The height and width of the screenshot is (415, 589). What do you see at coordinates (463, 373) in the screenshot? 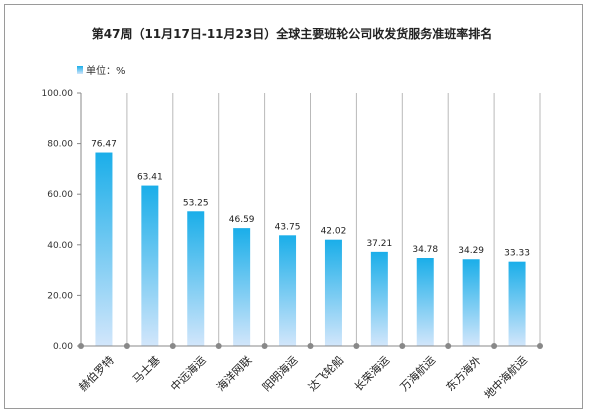
I see `category-label: 东方海外` at bounding box center [463, 373].